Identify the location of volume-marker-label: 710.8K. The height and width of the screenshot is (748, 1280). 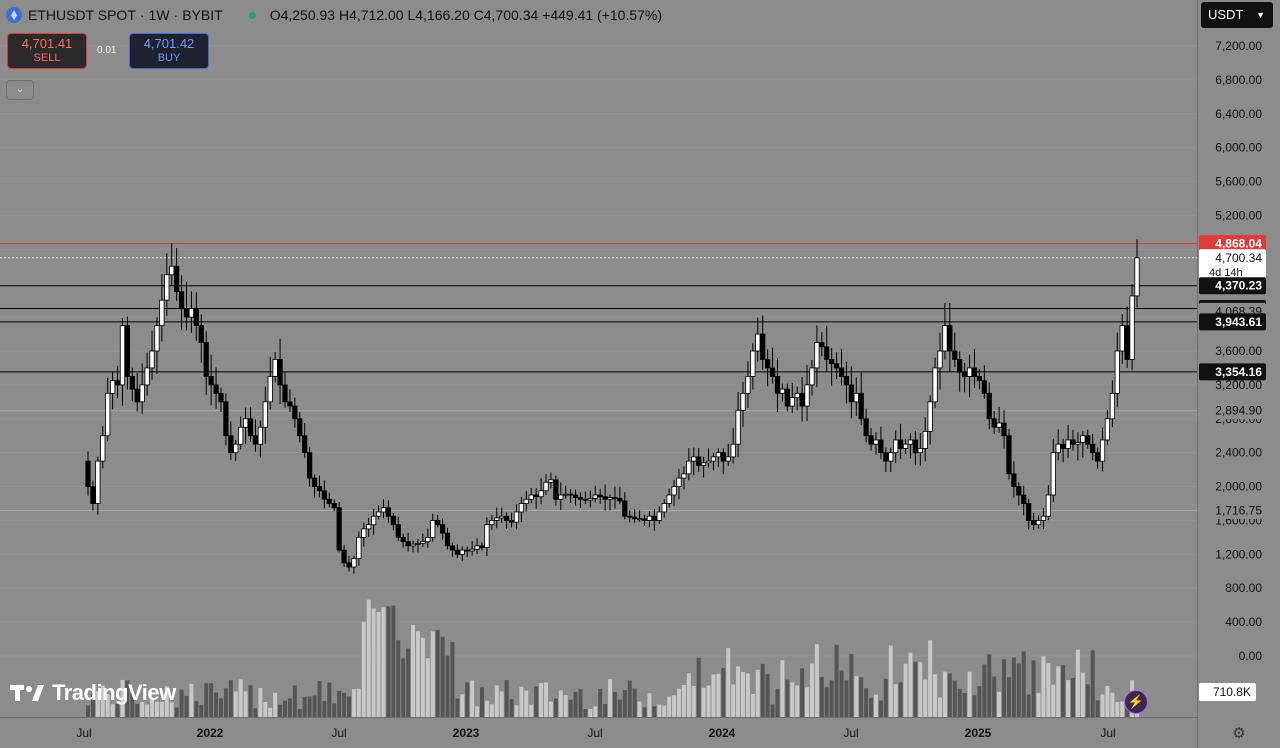
(1232, 692).